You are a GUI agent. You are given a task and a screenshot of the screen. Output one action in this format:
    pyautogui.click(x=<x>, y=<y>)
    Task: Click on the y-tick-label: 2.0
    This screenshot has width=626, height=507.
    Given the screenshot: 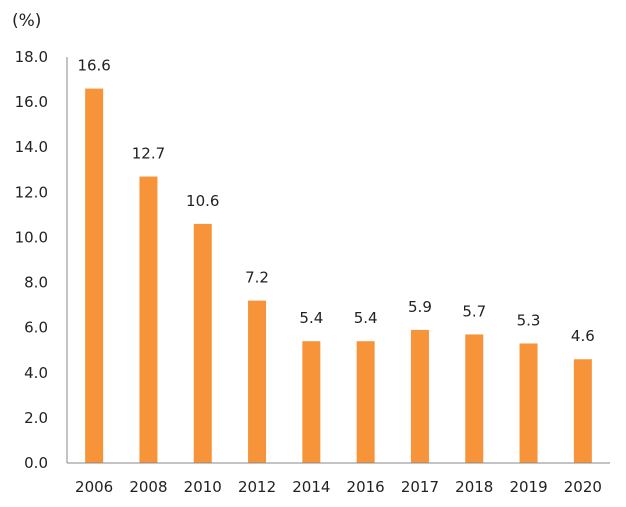 What is the action you would take?
    pyautogui.click(x=36, y=418)
    